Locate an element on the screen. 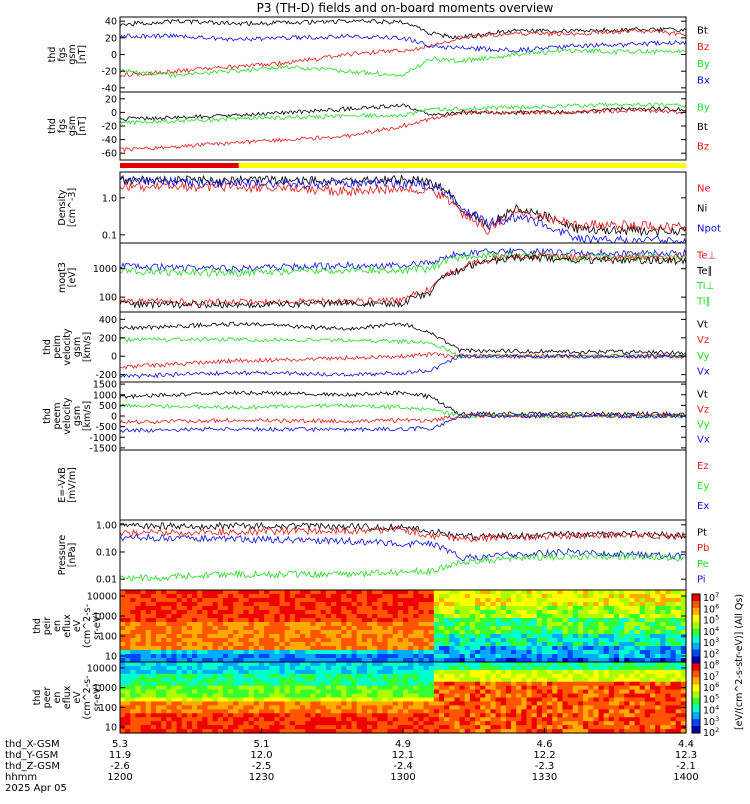 The width and height of the screenshot is (750, 804). y-tick-label: -40 is located at coordinates (109, 88).